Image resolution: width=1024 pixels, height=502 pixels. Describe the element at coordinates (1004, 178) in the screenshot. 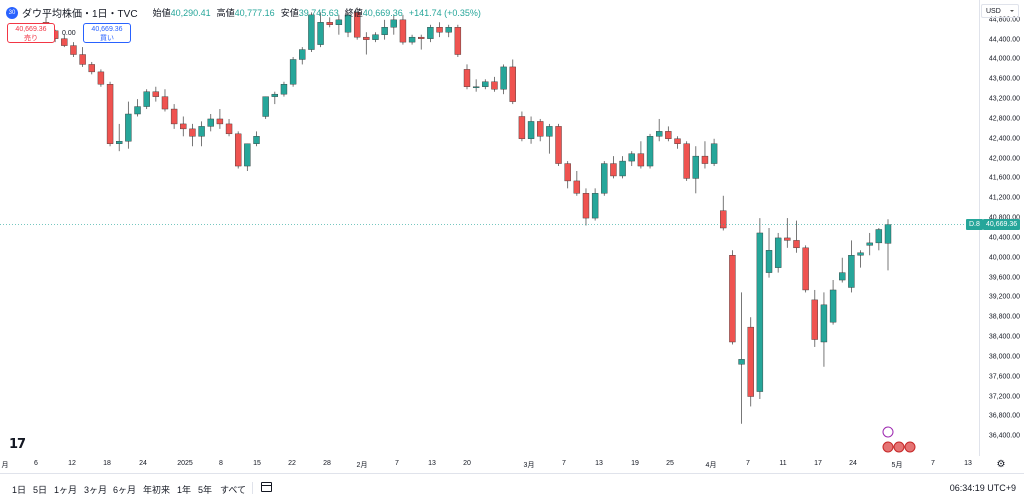

I see `price-tick-label: 41,600.00` at that location.